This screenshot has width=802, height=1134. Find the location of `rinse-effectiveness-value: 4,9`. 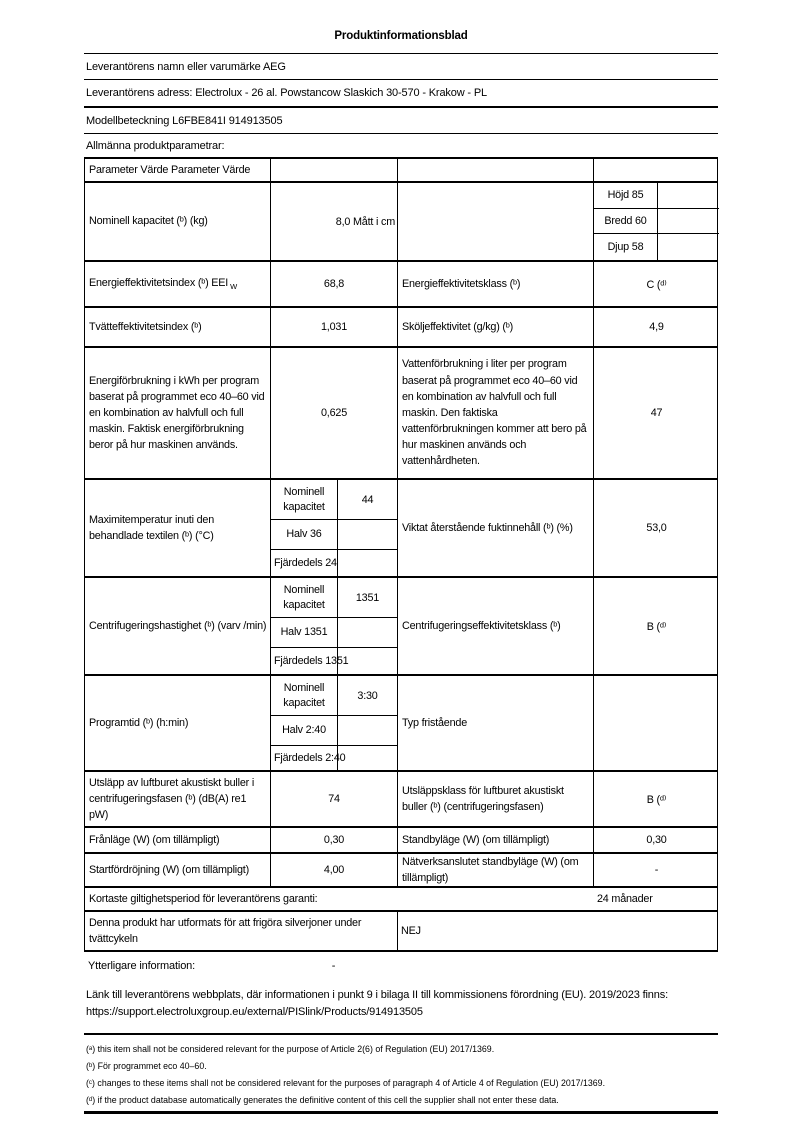

rinse-effectiveness-value: 4,9 is located at coordinates (656, 327).